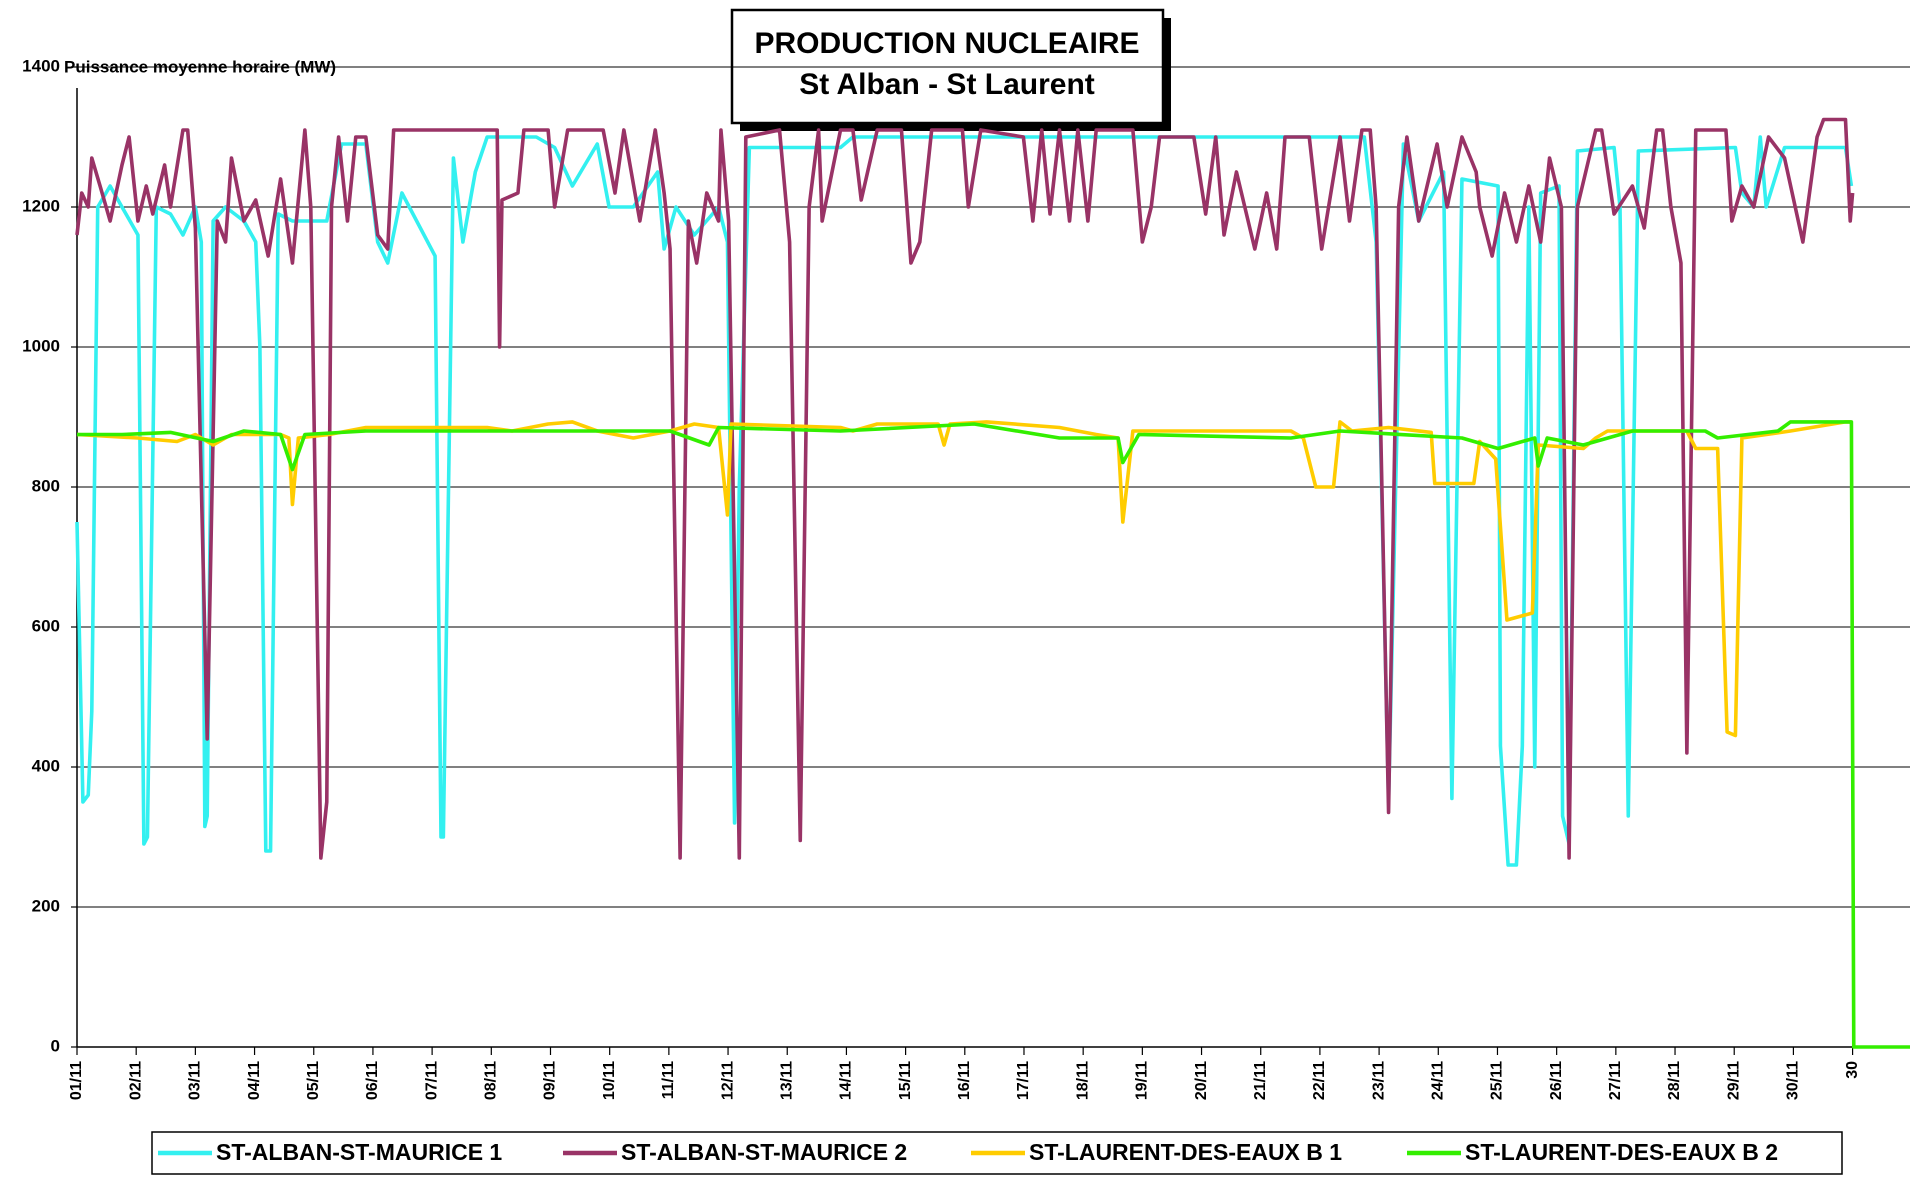 Image resolution: width=1910 pixels, height=1184 pixels. What do you see at coordinates (359, 1152) in the screenshot?
I see `legend-label: ST-ALBAN-ST-MAURICE 1` at bounding box center [359, 1152].